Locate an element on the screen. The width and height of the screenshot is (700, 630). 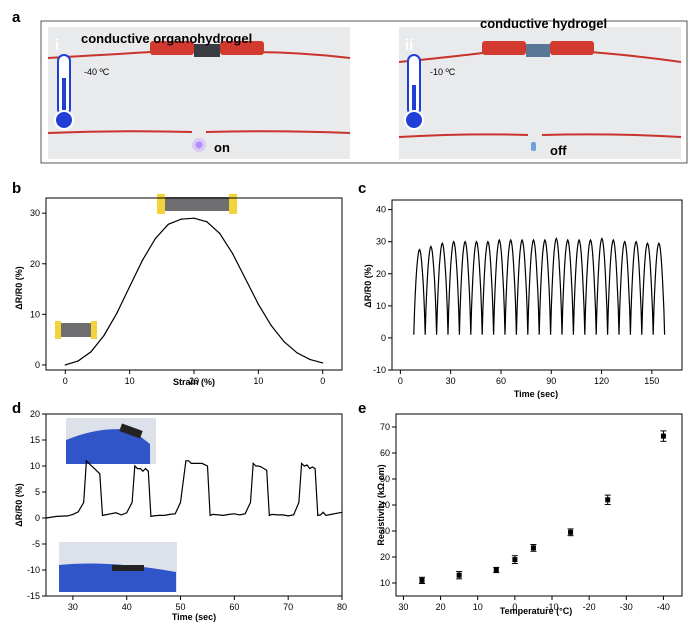
led-on is located at coordinates (199, 145).